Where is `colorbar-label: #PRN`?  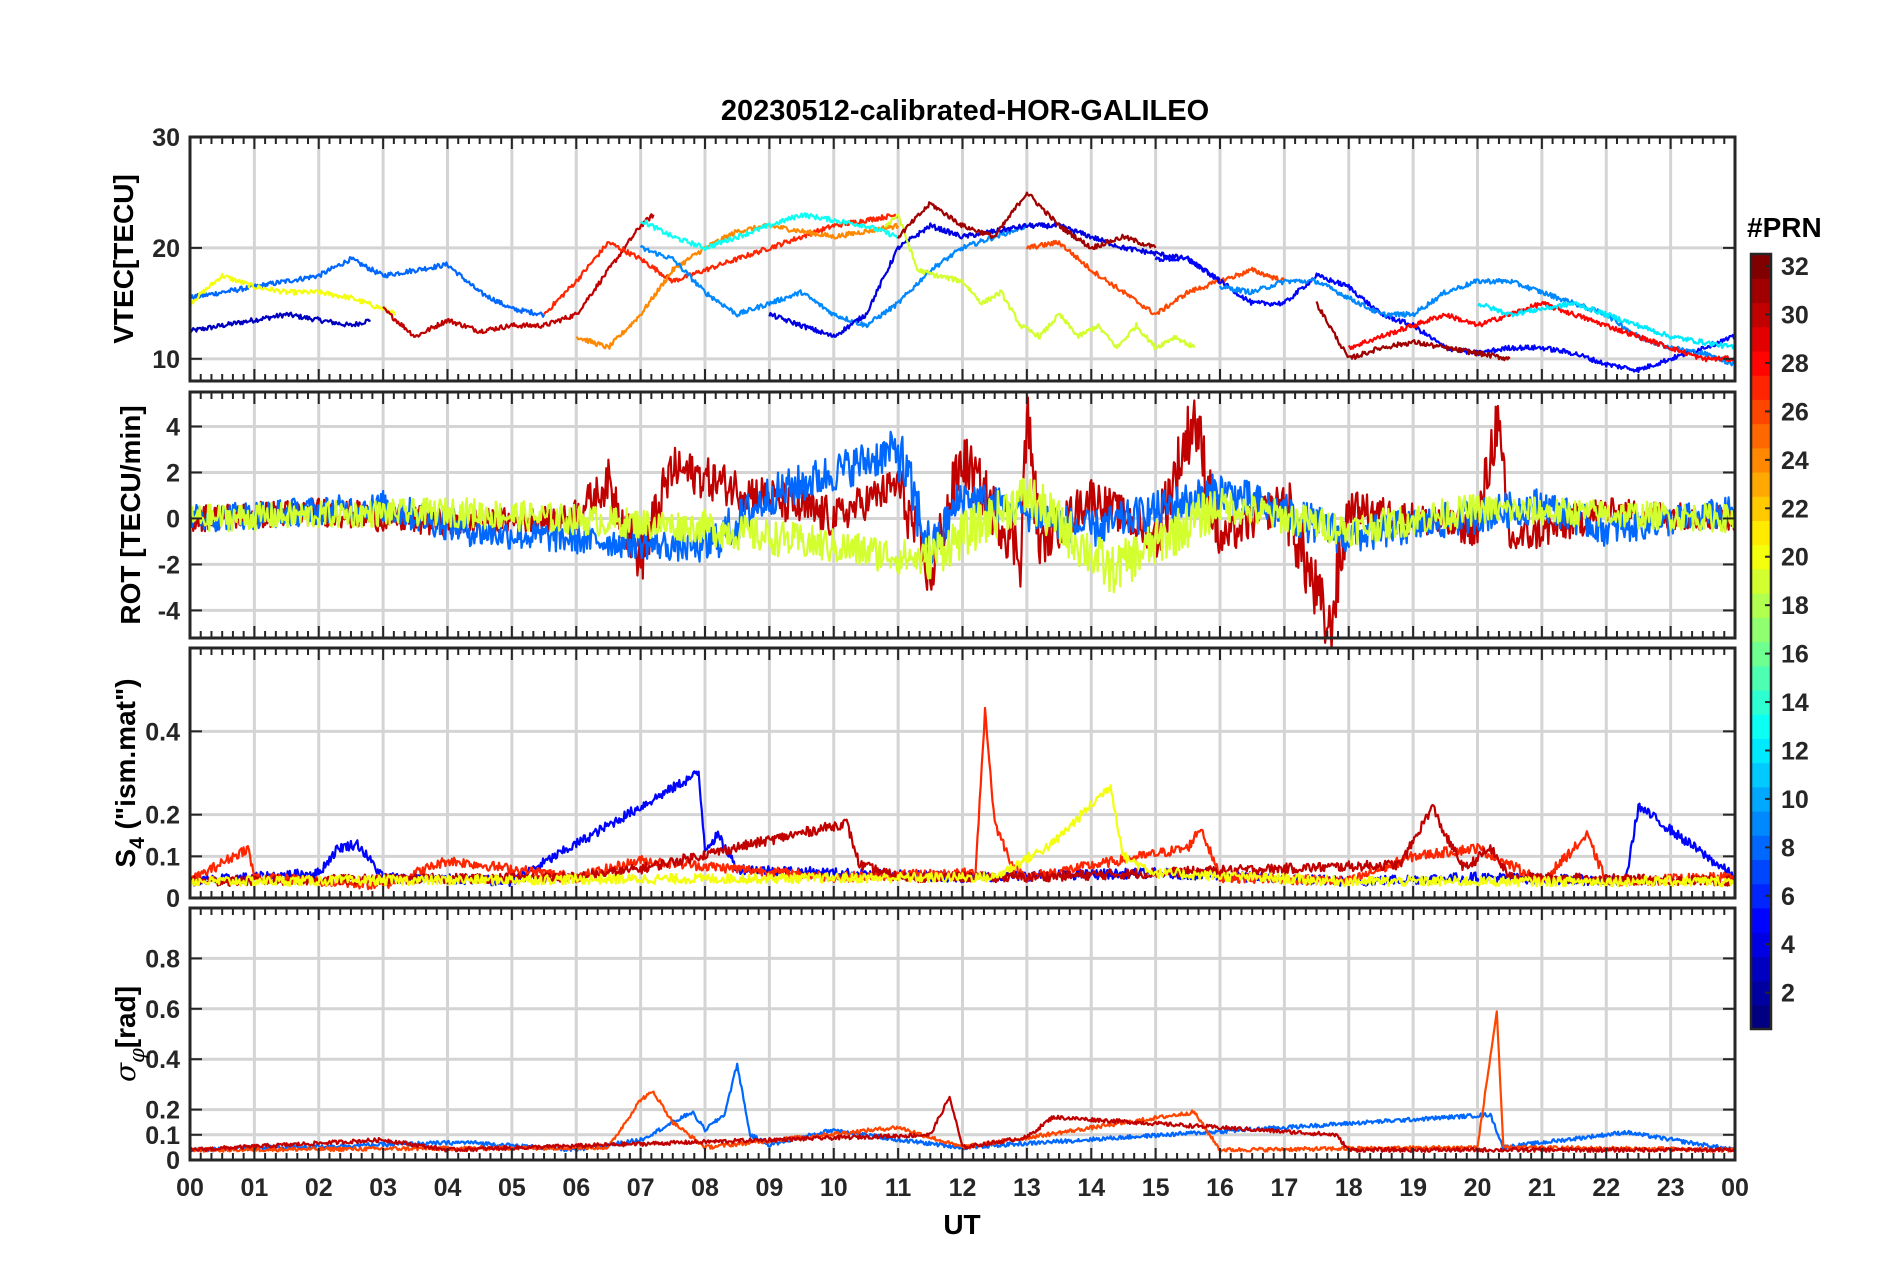 colorbar-label: #PRN is located at coordinates (1784, 227).